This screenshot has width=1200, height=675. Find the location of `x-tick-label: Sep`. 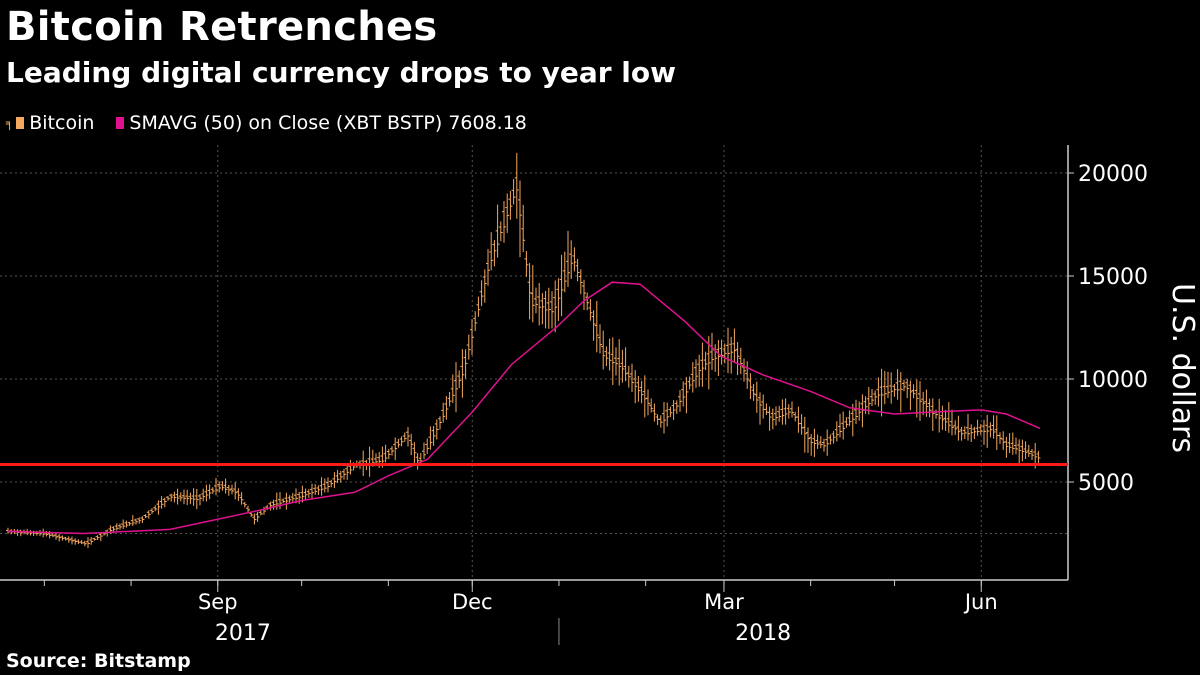

x-tick-label: Sep is located at coordinates (218, 602).